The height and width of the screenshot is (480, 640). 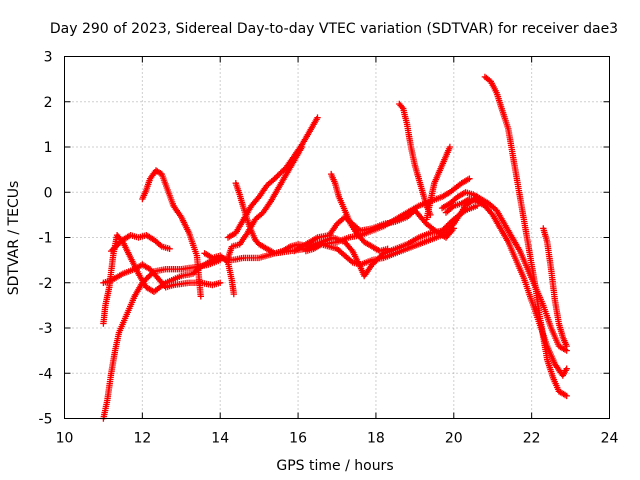 I want to click on series-track-e, so click(x=171, y=233).